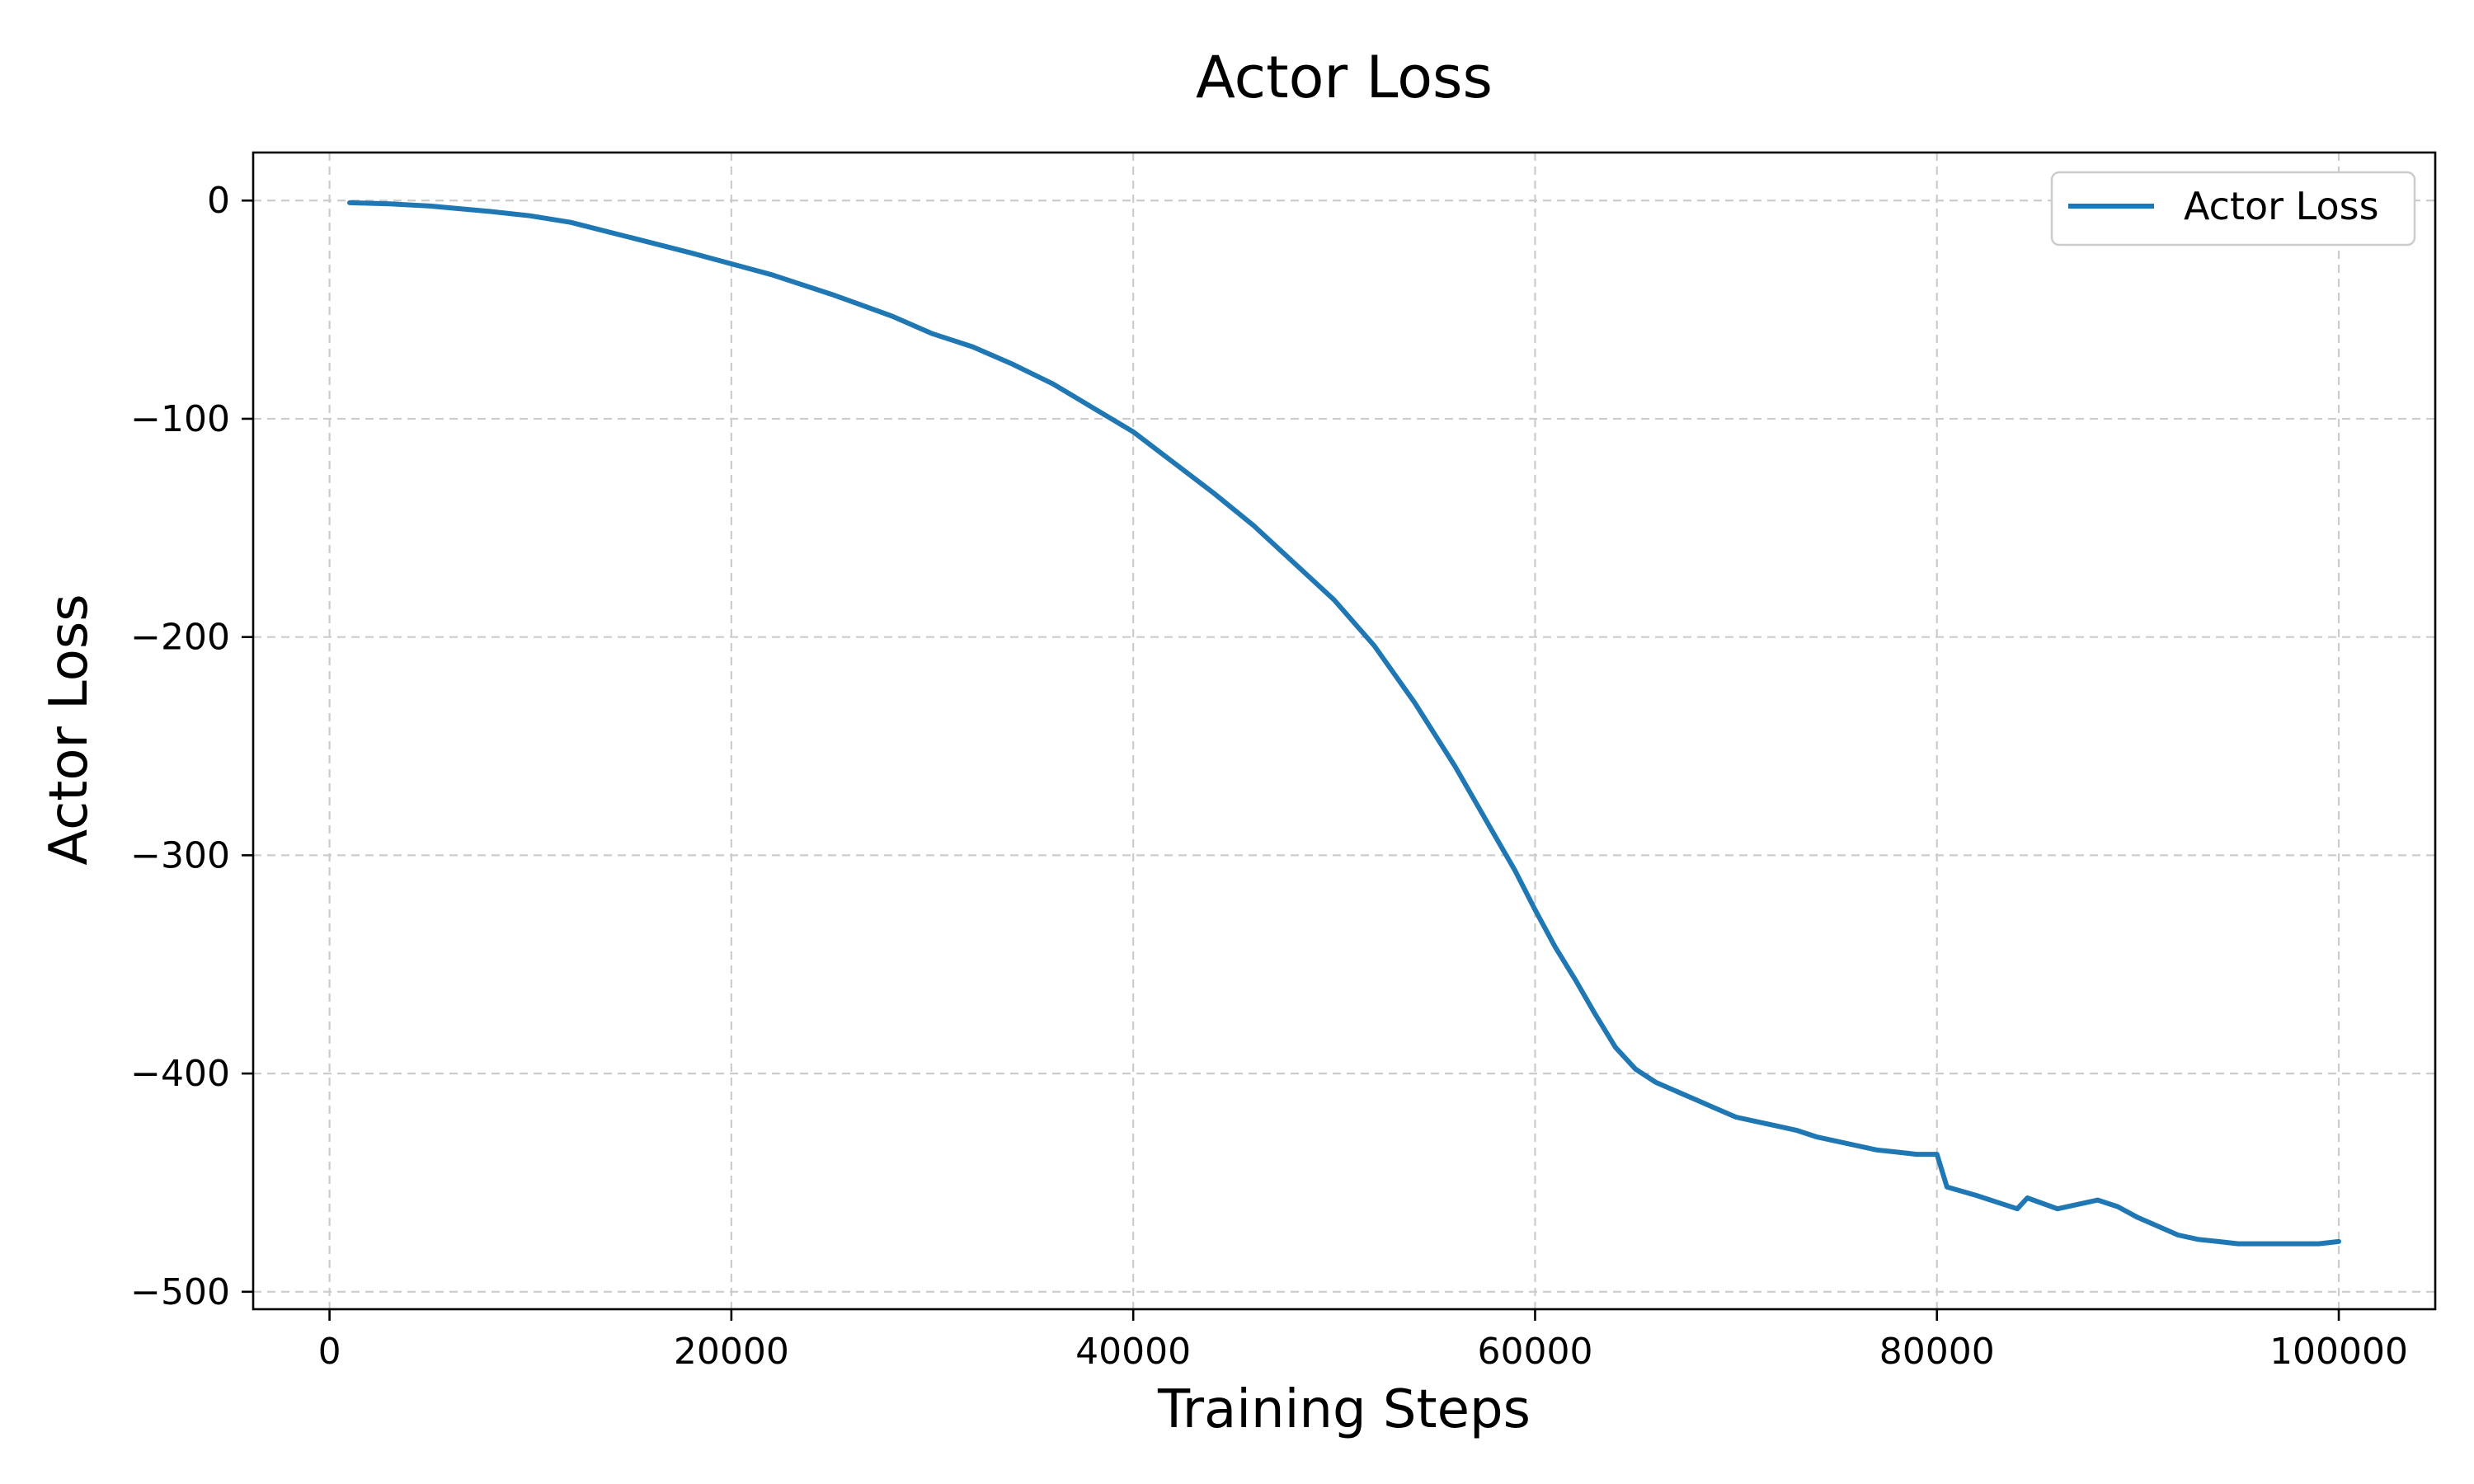 The height and width of the screenshot is (1484, 2474). I want to click on legend: Actor Loss, so click(2233, 209).